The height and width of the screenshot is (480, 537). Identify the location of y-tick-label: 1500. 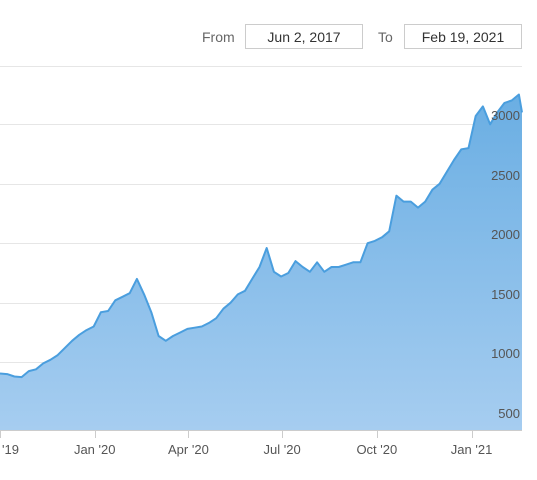
(505, 294).